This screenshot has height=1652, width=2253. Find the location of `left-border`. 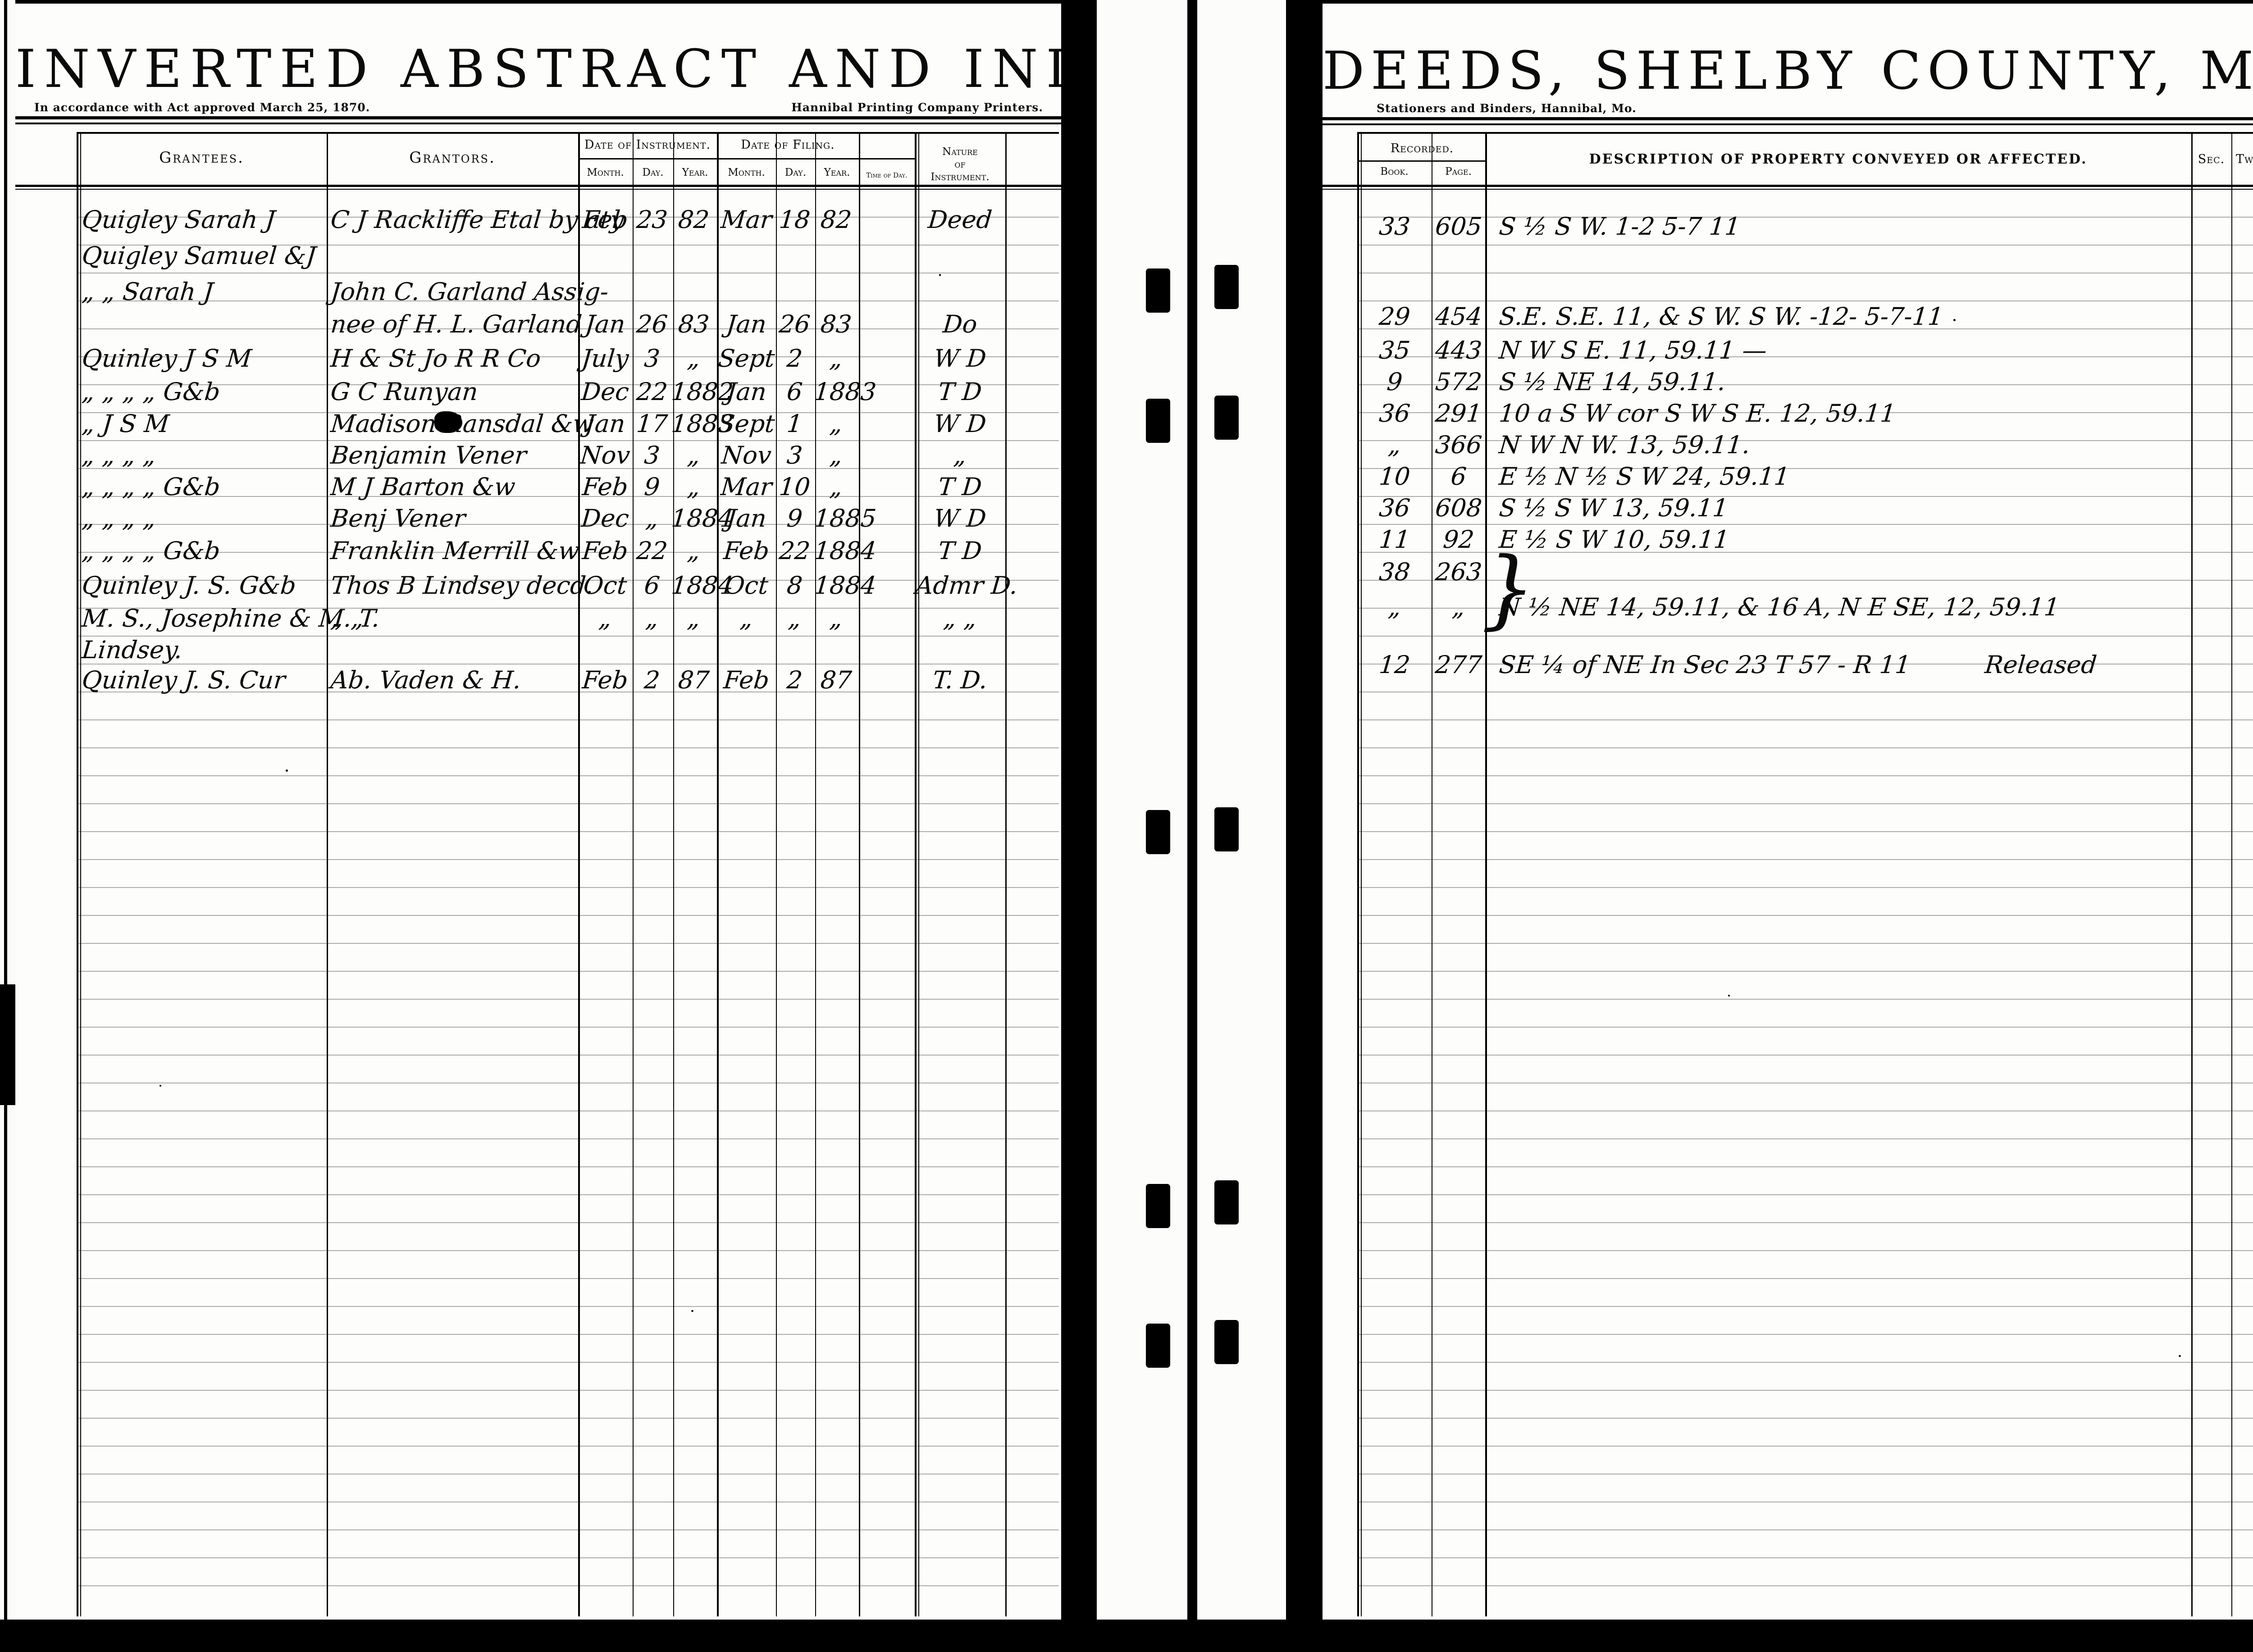

left-border is located at coordinates (77, 874).